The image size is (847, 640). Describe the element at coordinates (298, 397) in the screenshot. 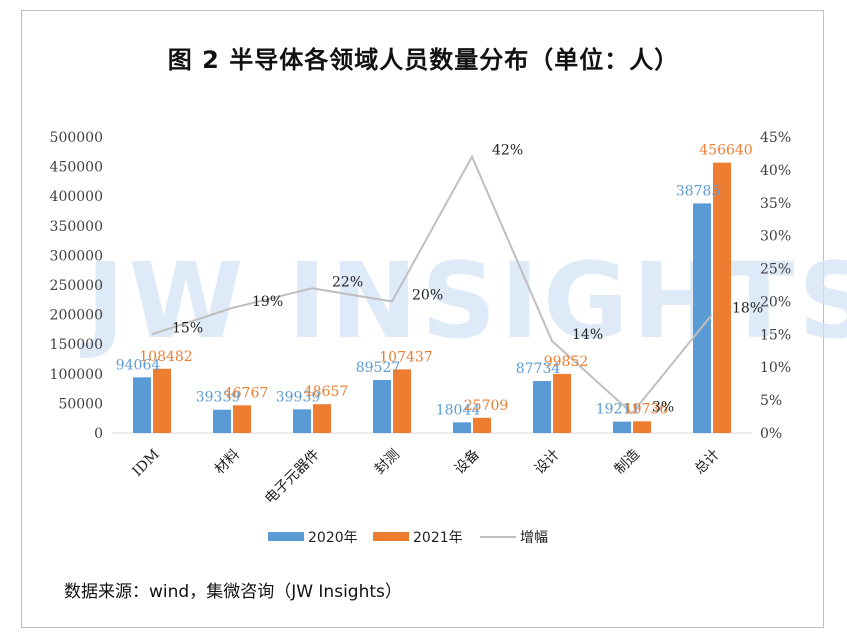

I see `data-label-2020: 39939` at that location.